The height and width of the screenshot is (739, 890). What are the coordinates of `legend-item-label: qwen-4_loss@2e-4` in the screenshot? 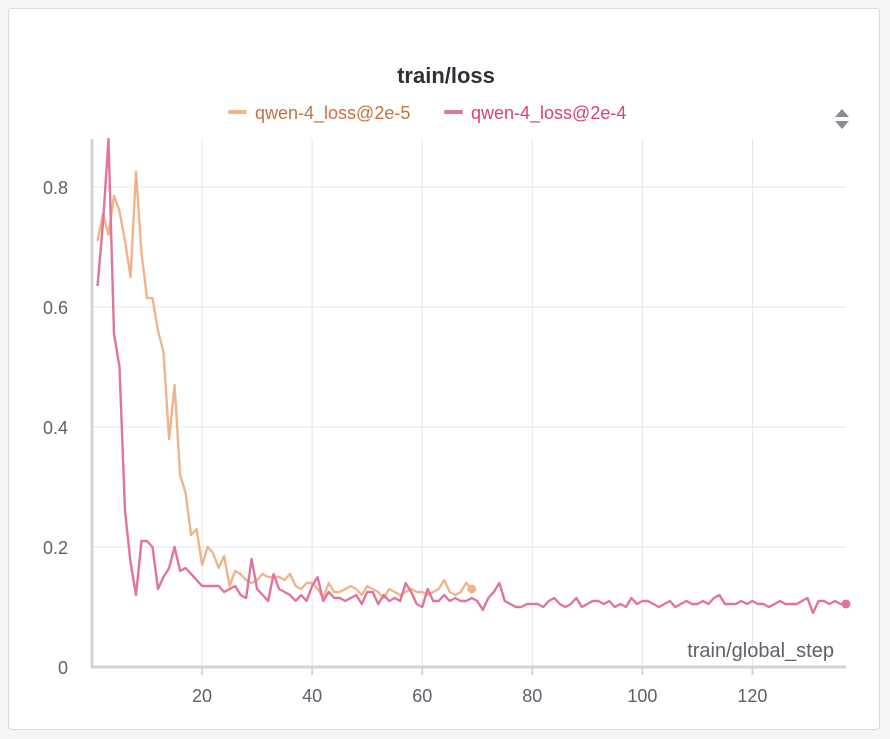 It's located at (548, 113).